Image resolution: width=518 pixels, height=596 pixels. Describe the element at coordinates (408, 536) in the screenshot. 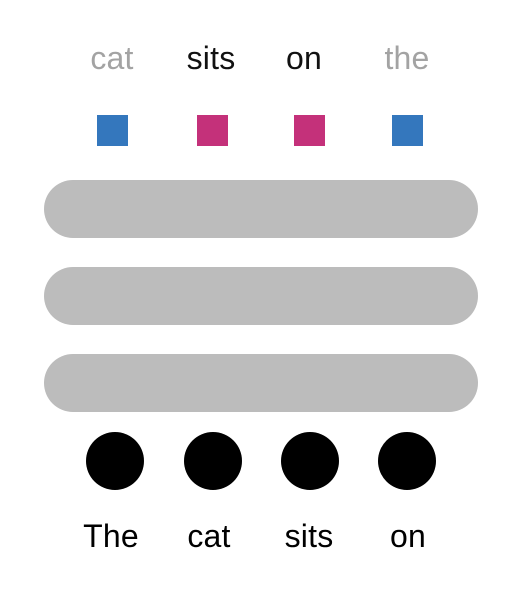

I see `input-word-on: on` at that location.